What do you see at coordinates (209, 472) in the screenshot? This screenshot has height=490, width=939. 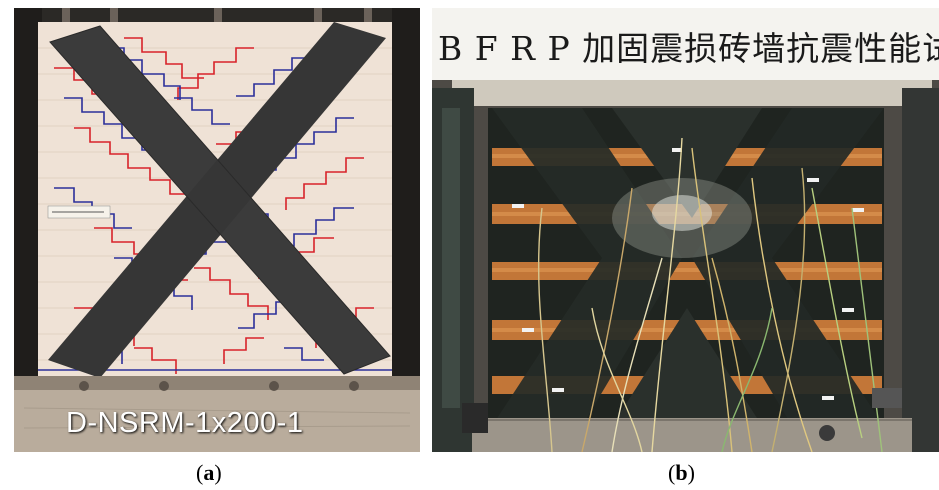 I see `subfigure-label-a: (a)` at bounding box center [209, 472].